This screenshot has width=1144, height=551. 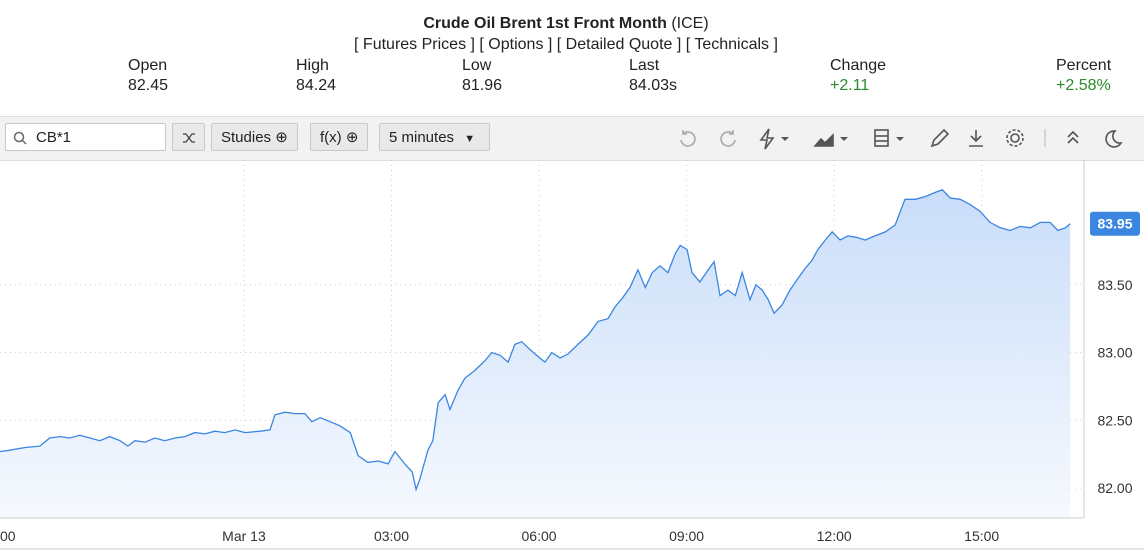 What do you see at coordinates (823, 140) in the screenshot?
I see `chart-type-icon` at bounding box center [823, 140].